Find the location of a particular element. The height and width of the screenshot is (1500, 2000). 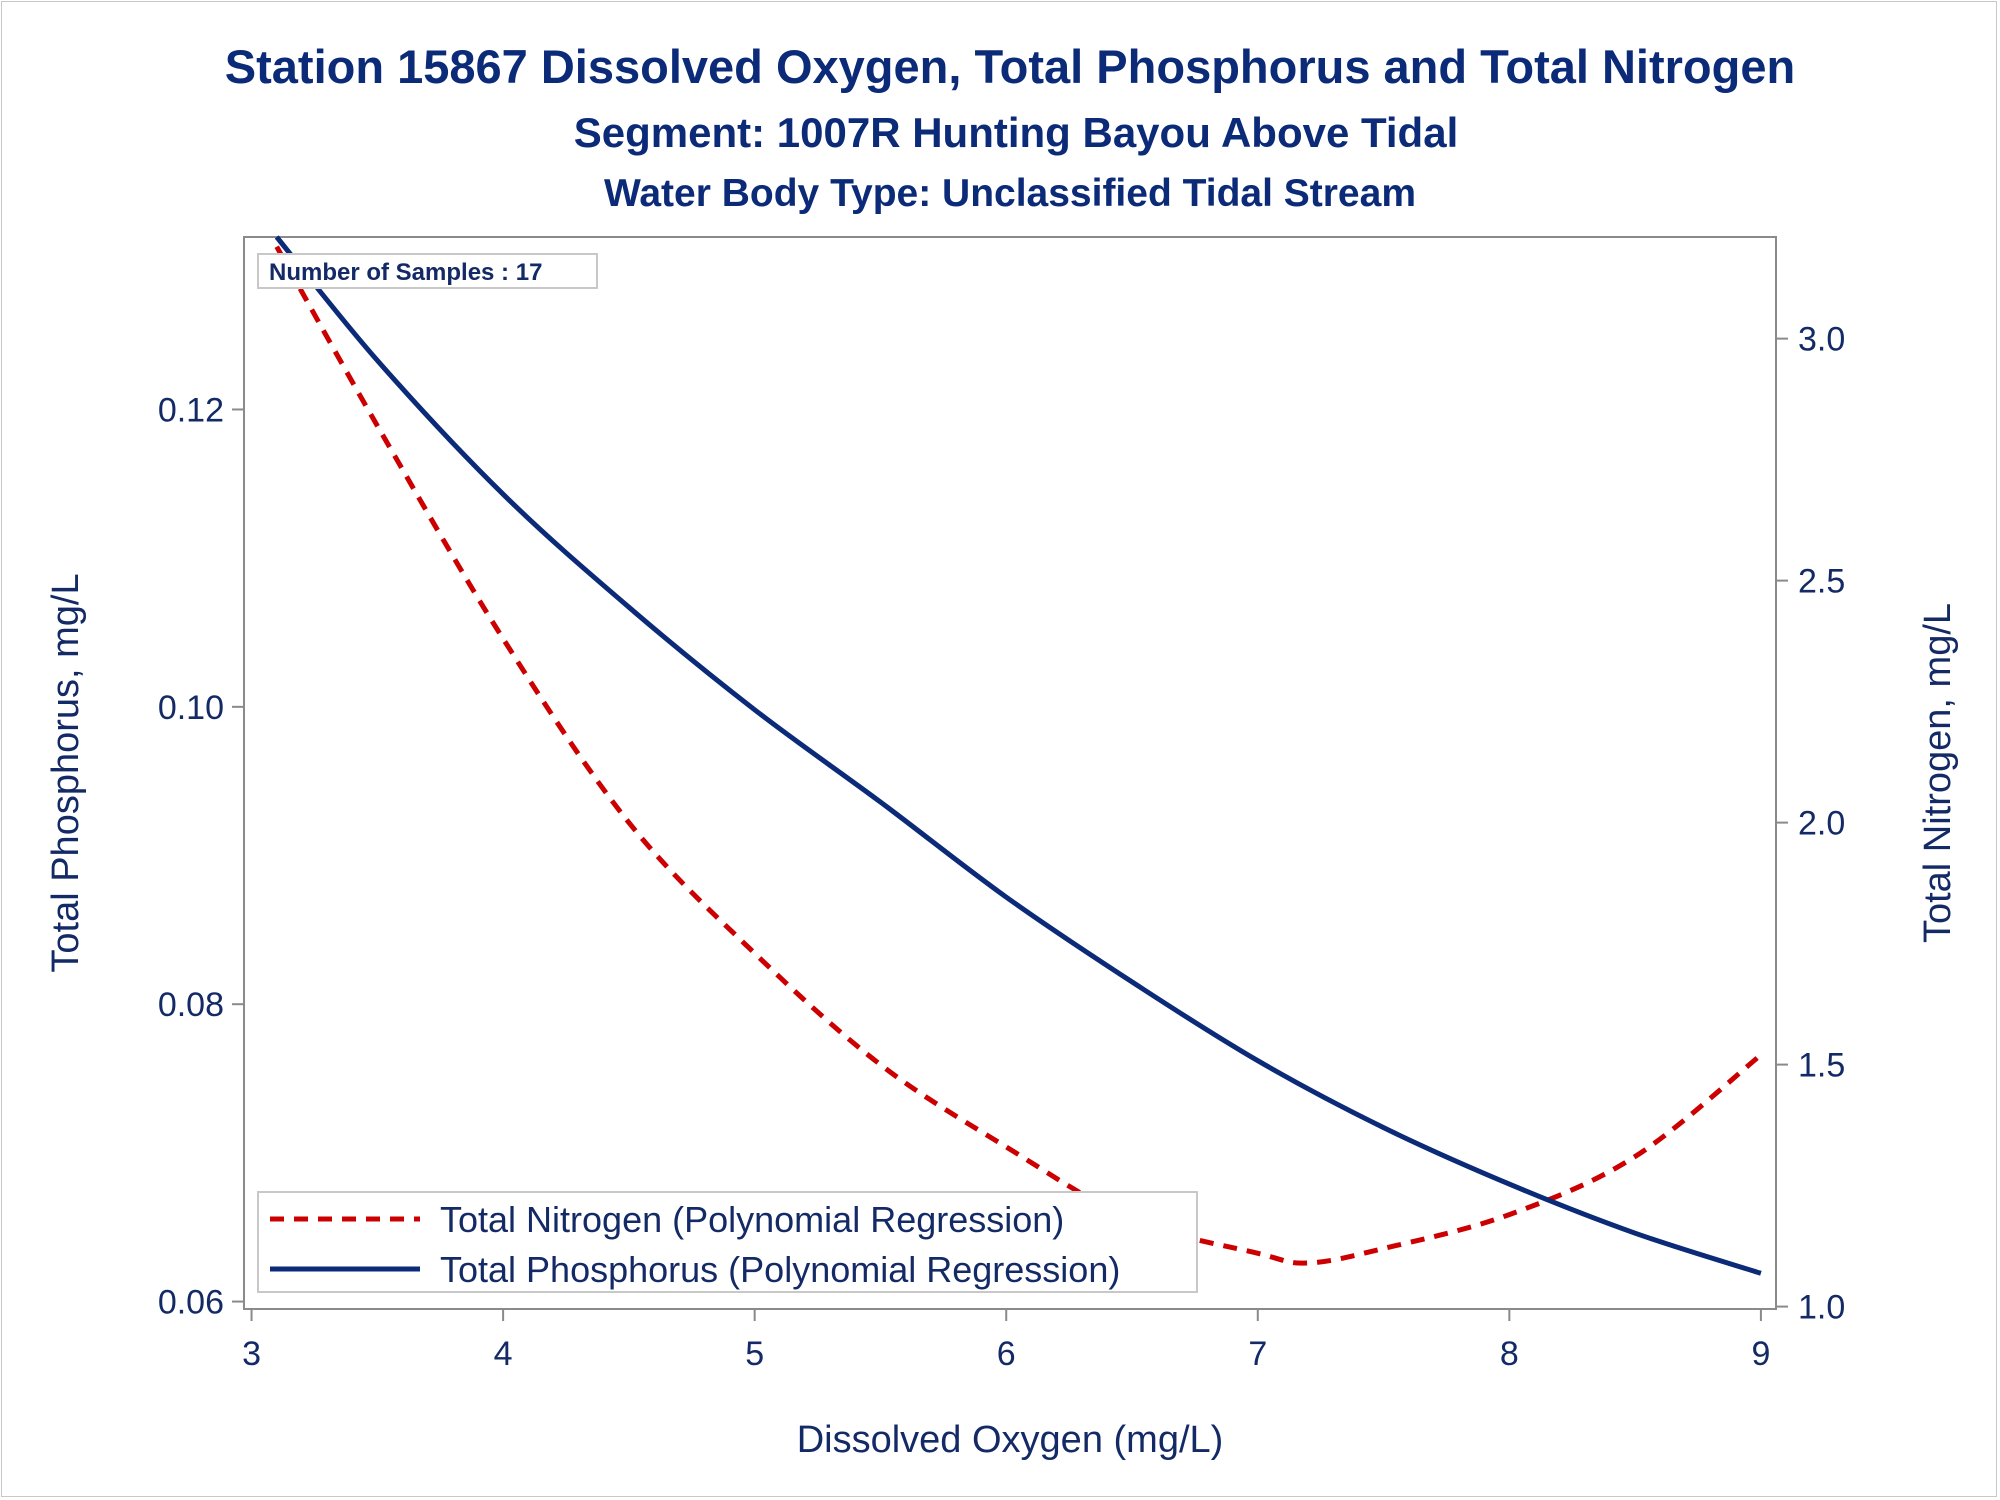

sample-count-box is located at coordinates (427, 271).